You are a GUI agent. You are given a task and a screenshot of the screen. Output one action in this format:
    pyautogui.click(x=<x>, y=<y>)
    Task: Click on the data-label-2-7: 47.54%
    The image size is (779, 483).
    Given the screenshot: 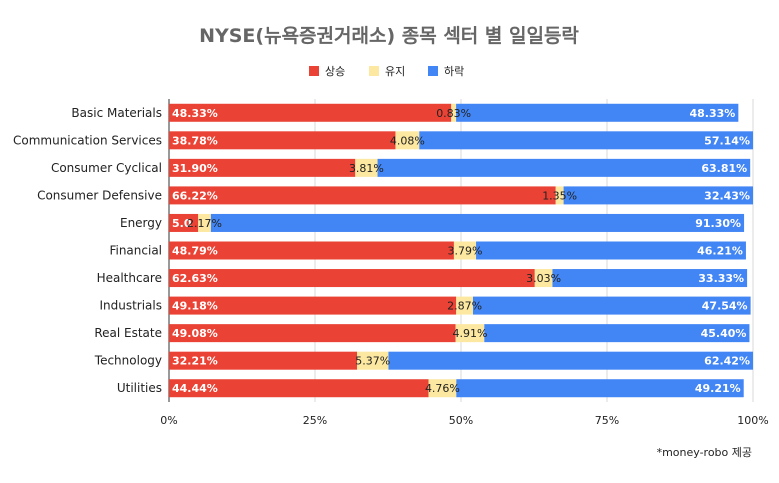 What is the action you would take?
    pyautogui.click(x=725, y=306)
    